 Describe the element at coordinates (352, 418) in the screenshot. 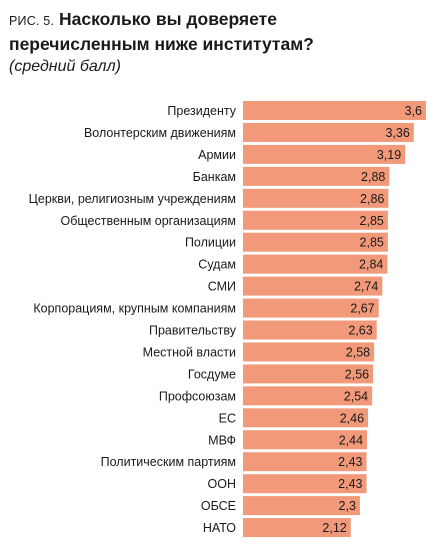

I see `value-label: 2,46` at that location.